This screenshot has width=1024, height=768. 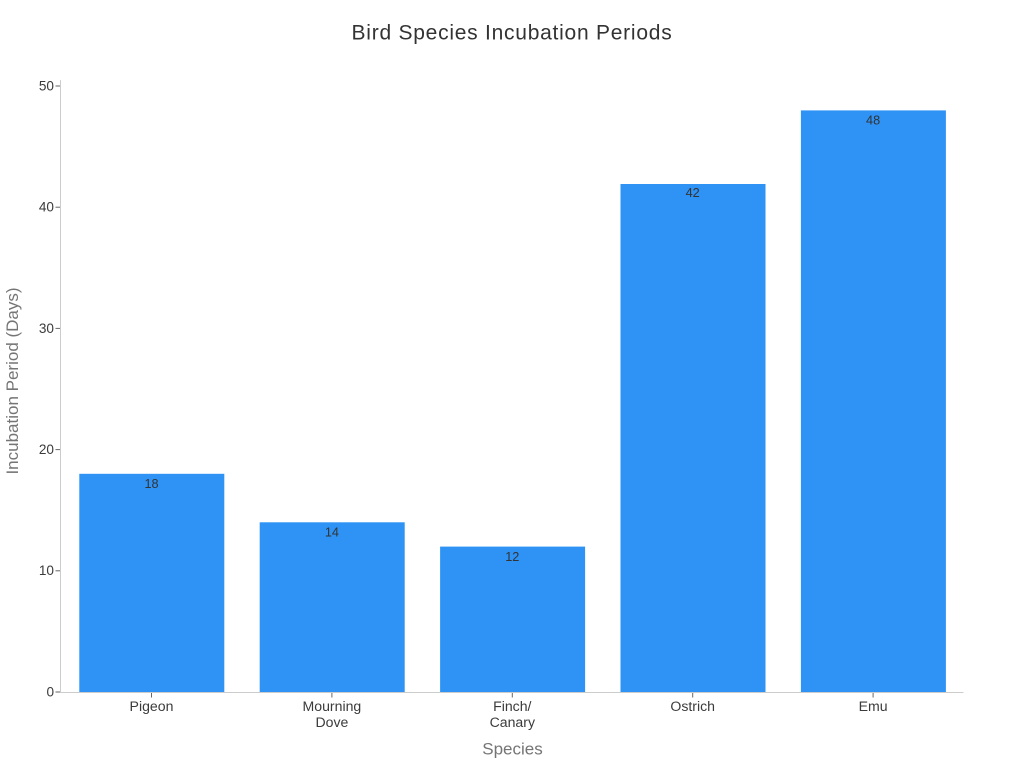 I want to click on svg-text: Finch/, so click(x=512, y=706).